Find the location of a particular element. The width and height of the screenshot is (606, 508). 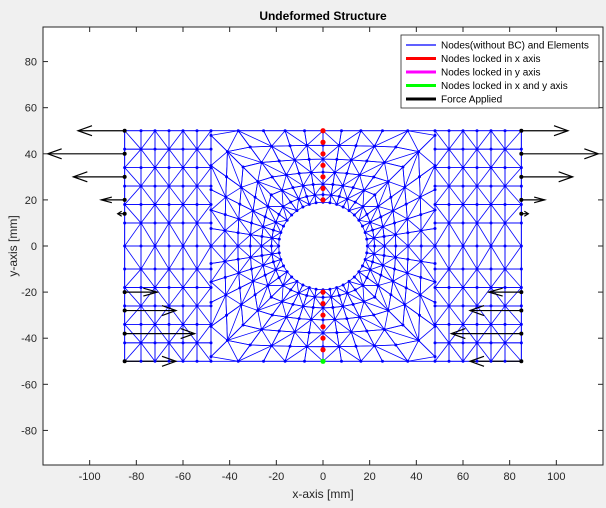

x-tick-label: -60 is located at coordinates (183, 477).